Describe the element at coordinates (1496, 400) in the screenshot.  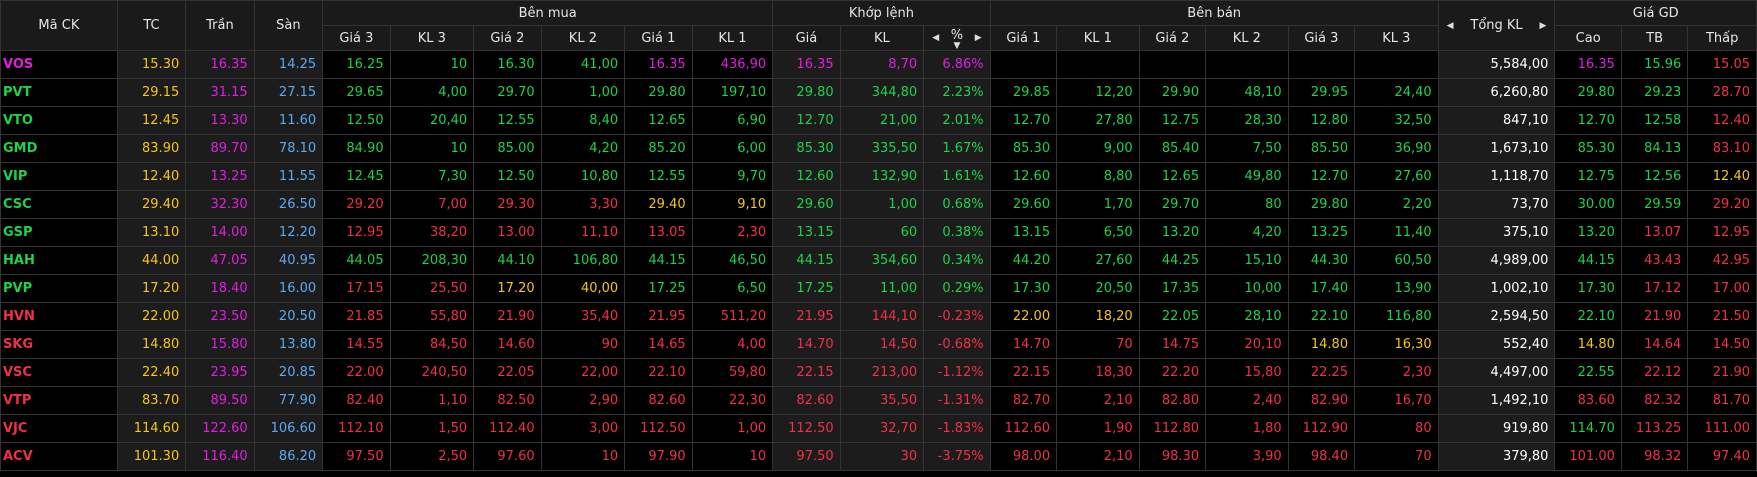
I see `total-volume-cell: 1,492,10` at that location.